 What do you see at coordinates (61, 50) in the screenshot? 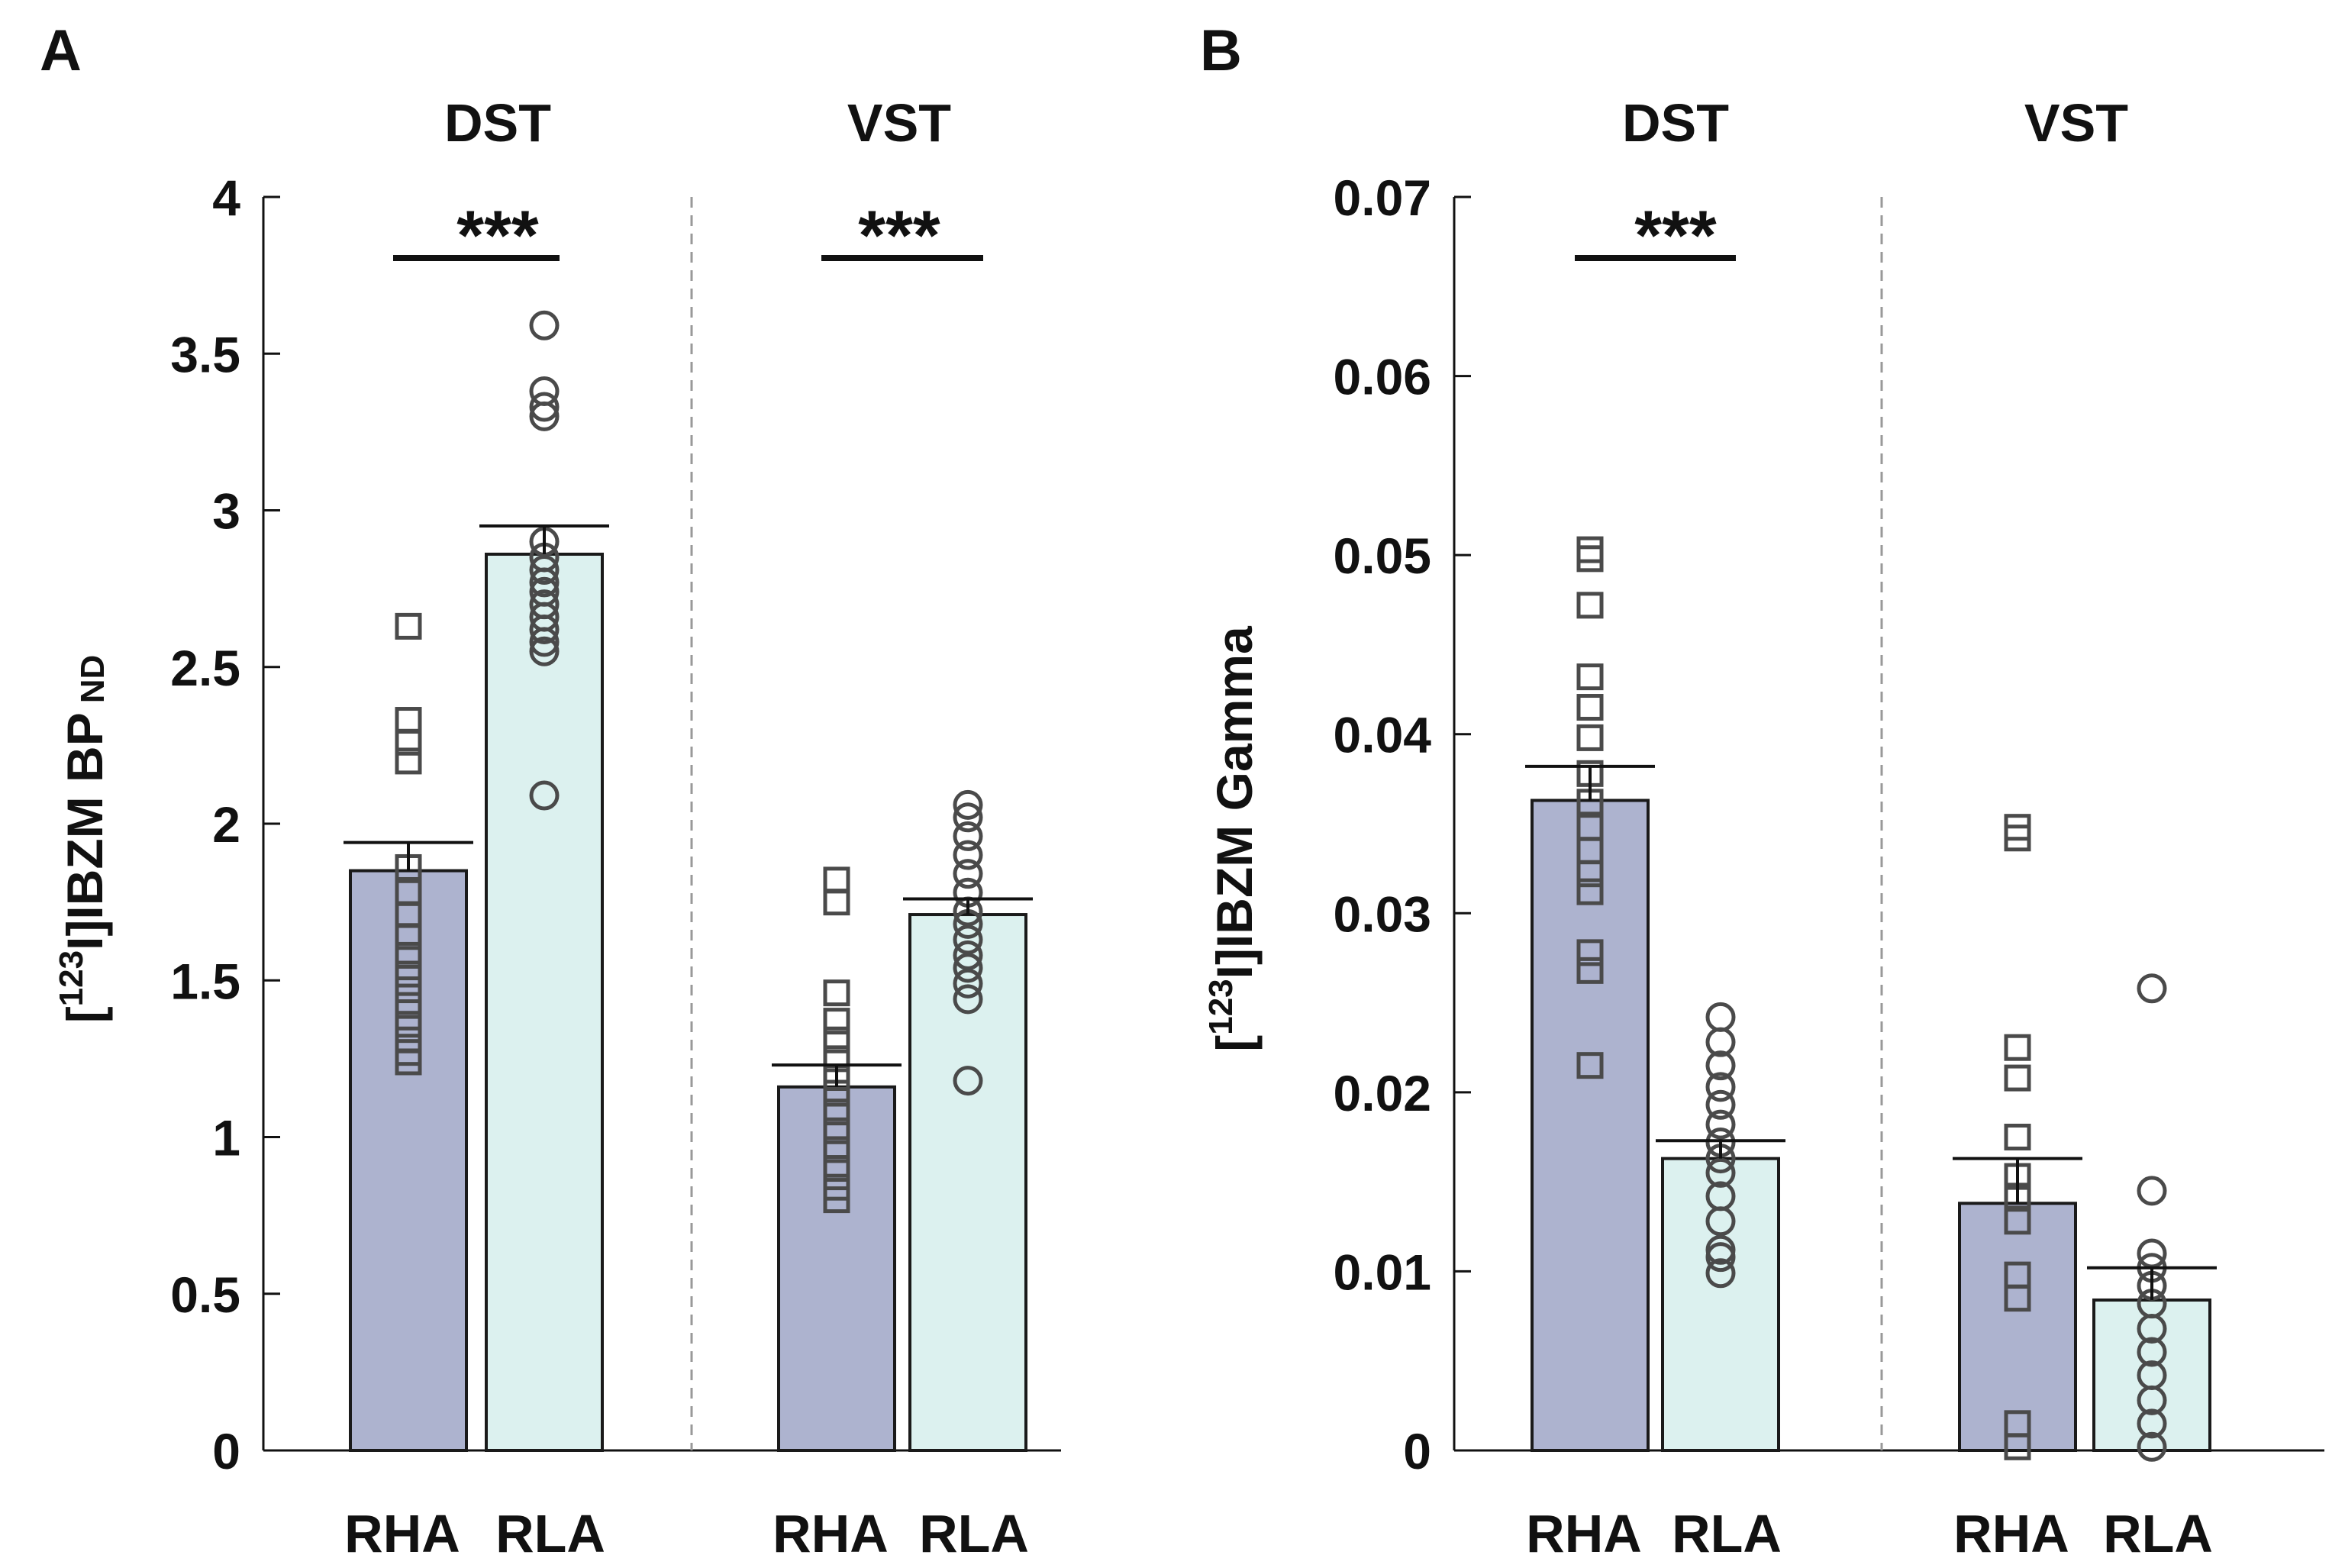
I see `panel-label: A` at bounding box center [61, 50].